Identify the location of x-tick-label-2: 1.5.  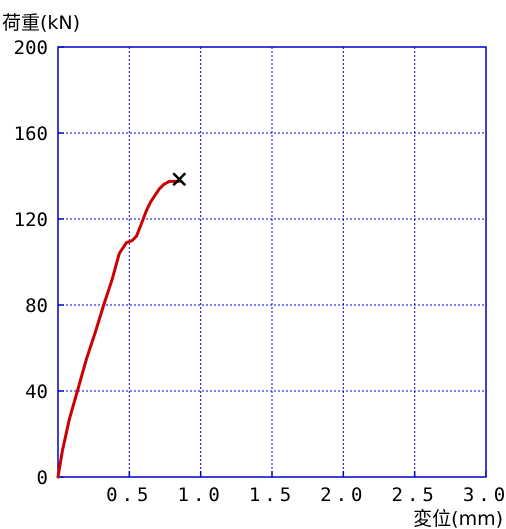
(272, 495).